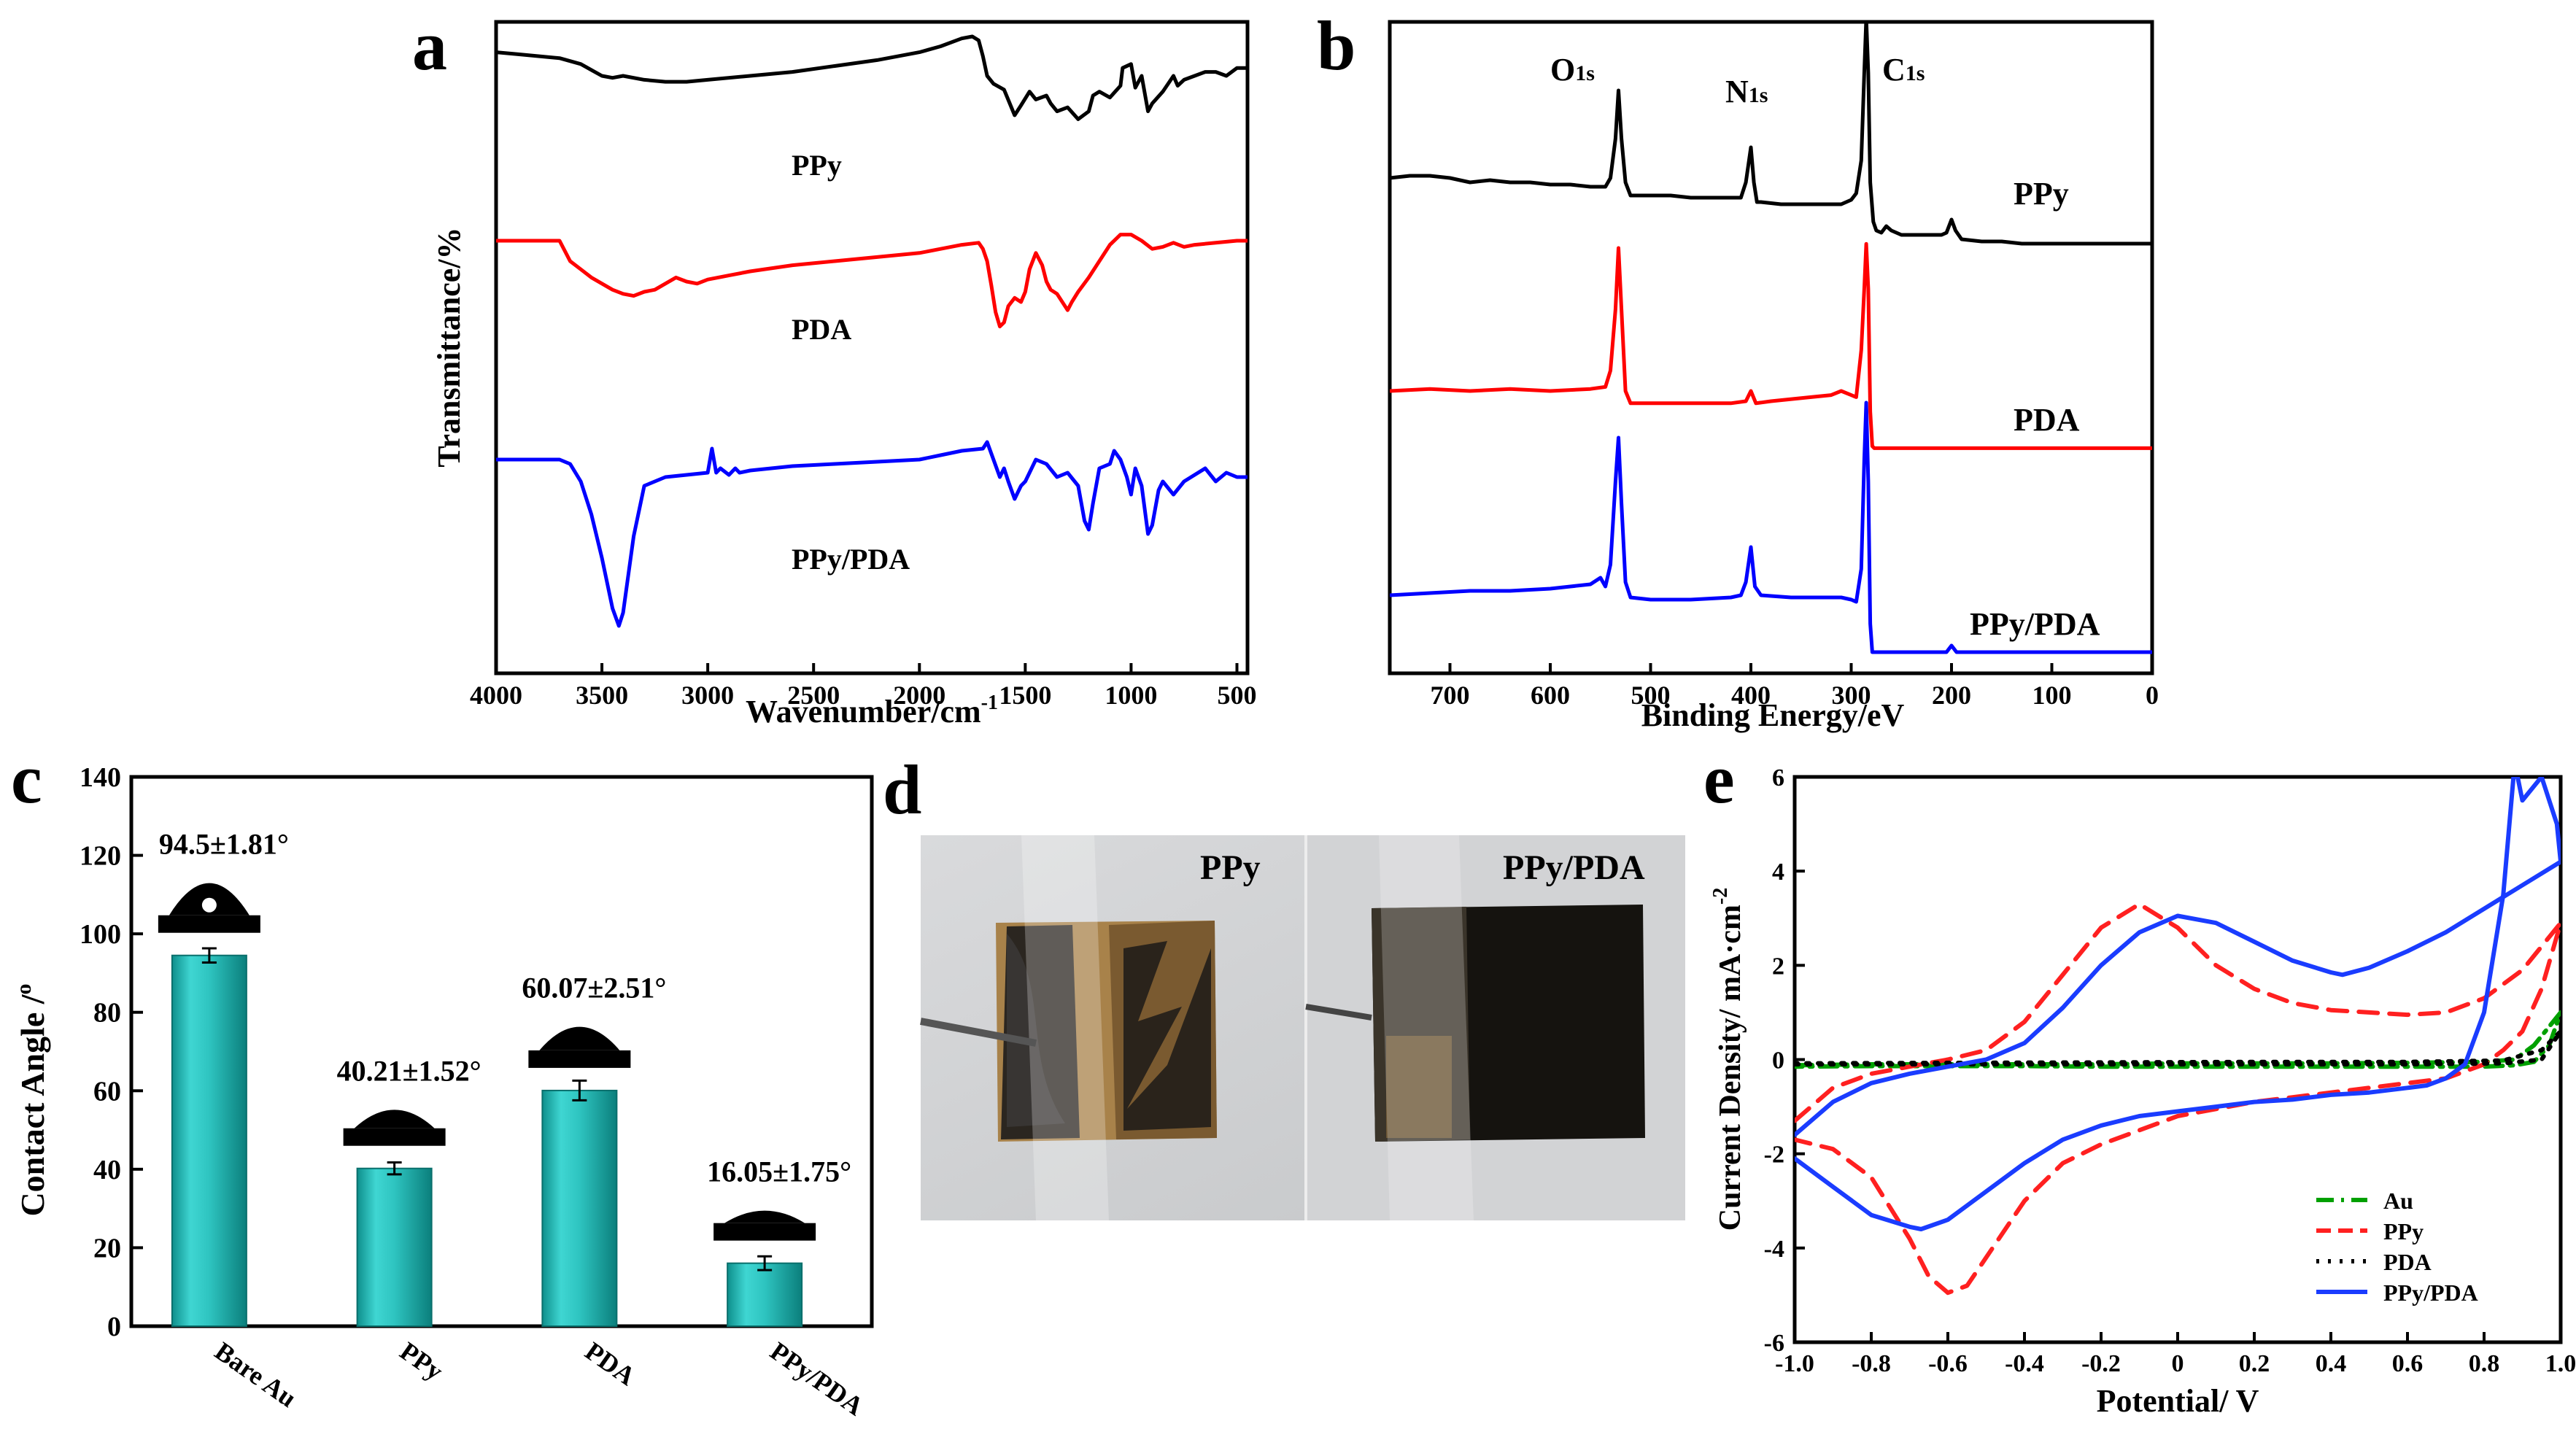 The height and width of the screenshot is (1448, 2576). Describe the element at coordinates (2041, 194) in the screenshot. I see `series-label-ppy-b: PPy` at that location.